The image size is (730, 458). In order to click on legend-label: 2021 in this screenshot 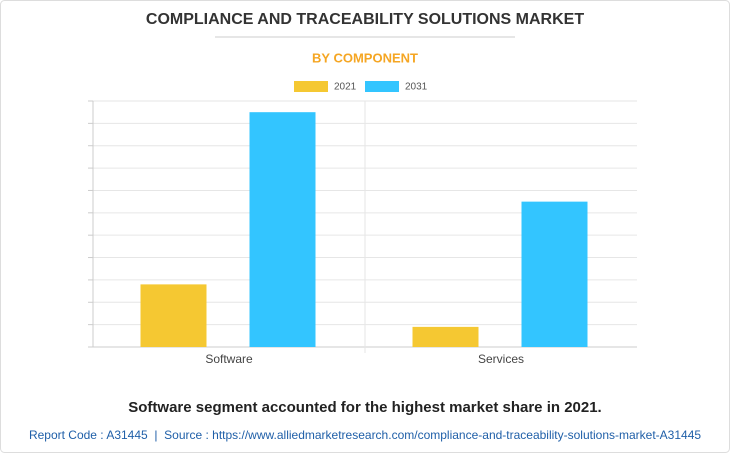, I will do `click(345, 87)`.